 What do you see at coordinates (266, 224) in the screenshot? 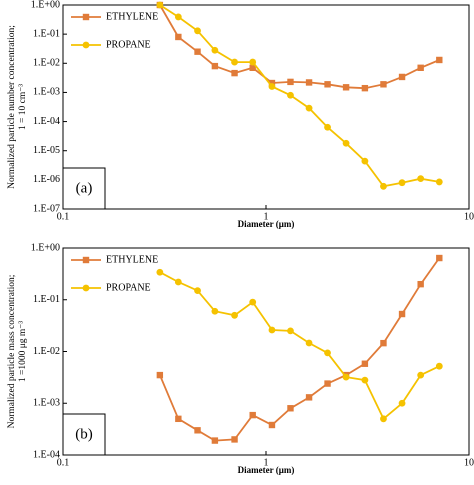
I see `x-axis-label: Diameter (μm)` at bounding box center [266, 224].